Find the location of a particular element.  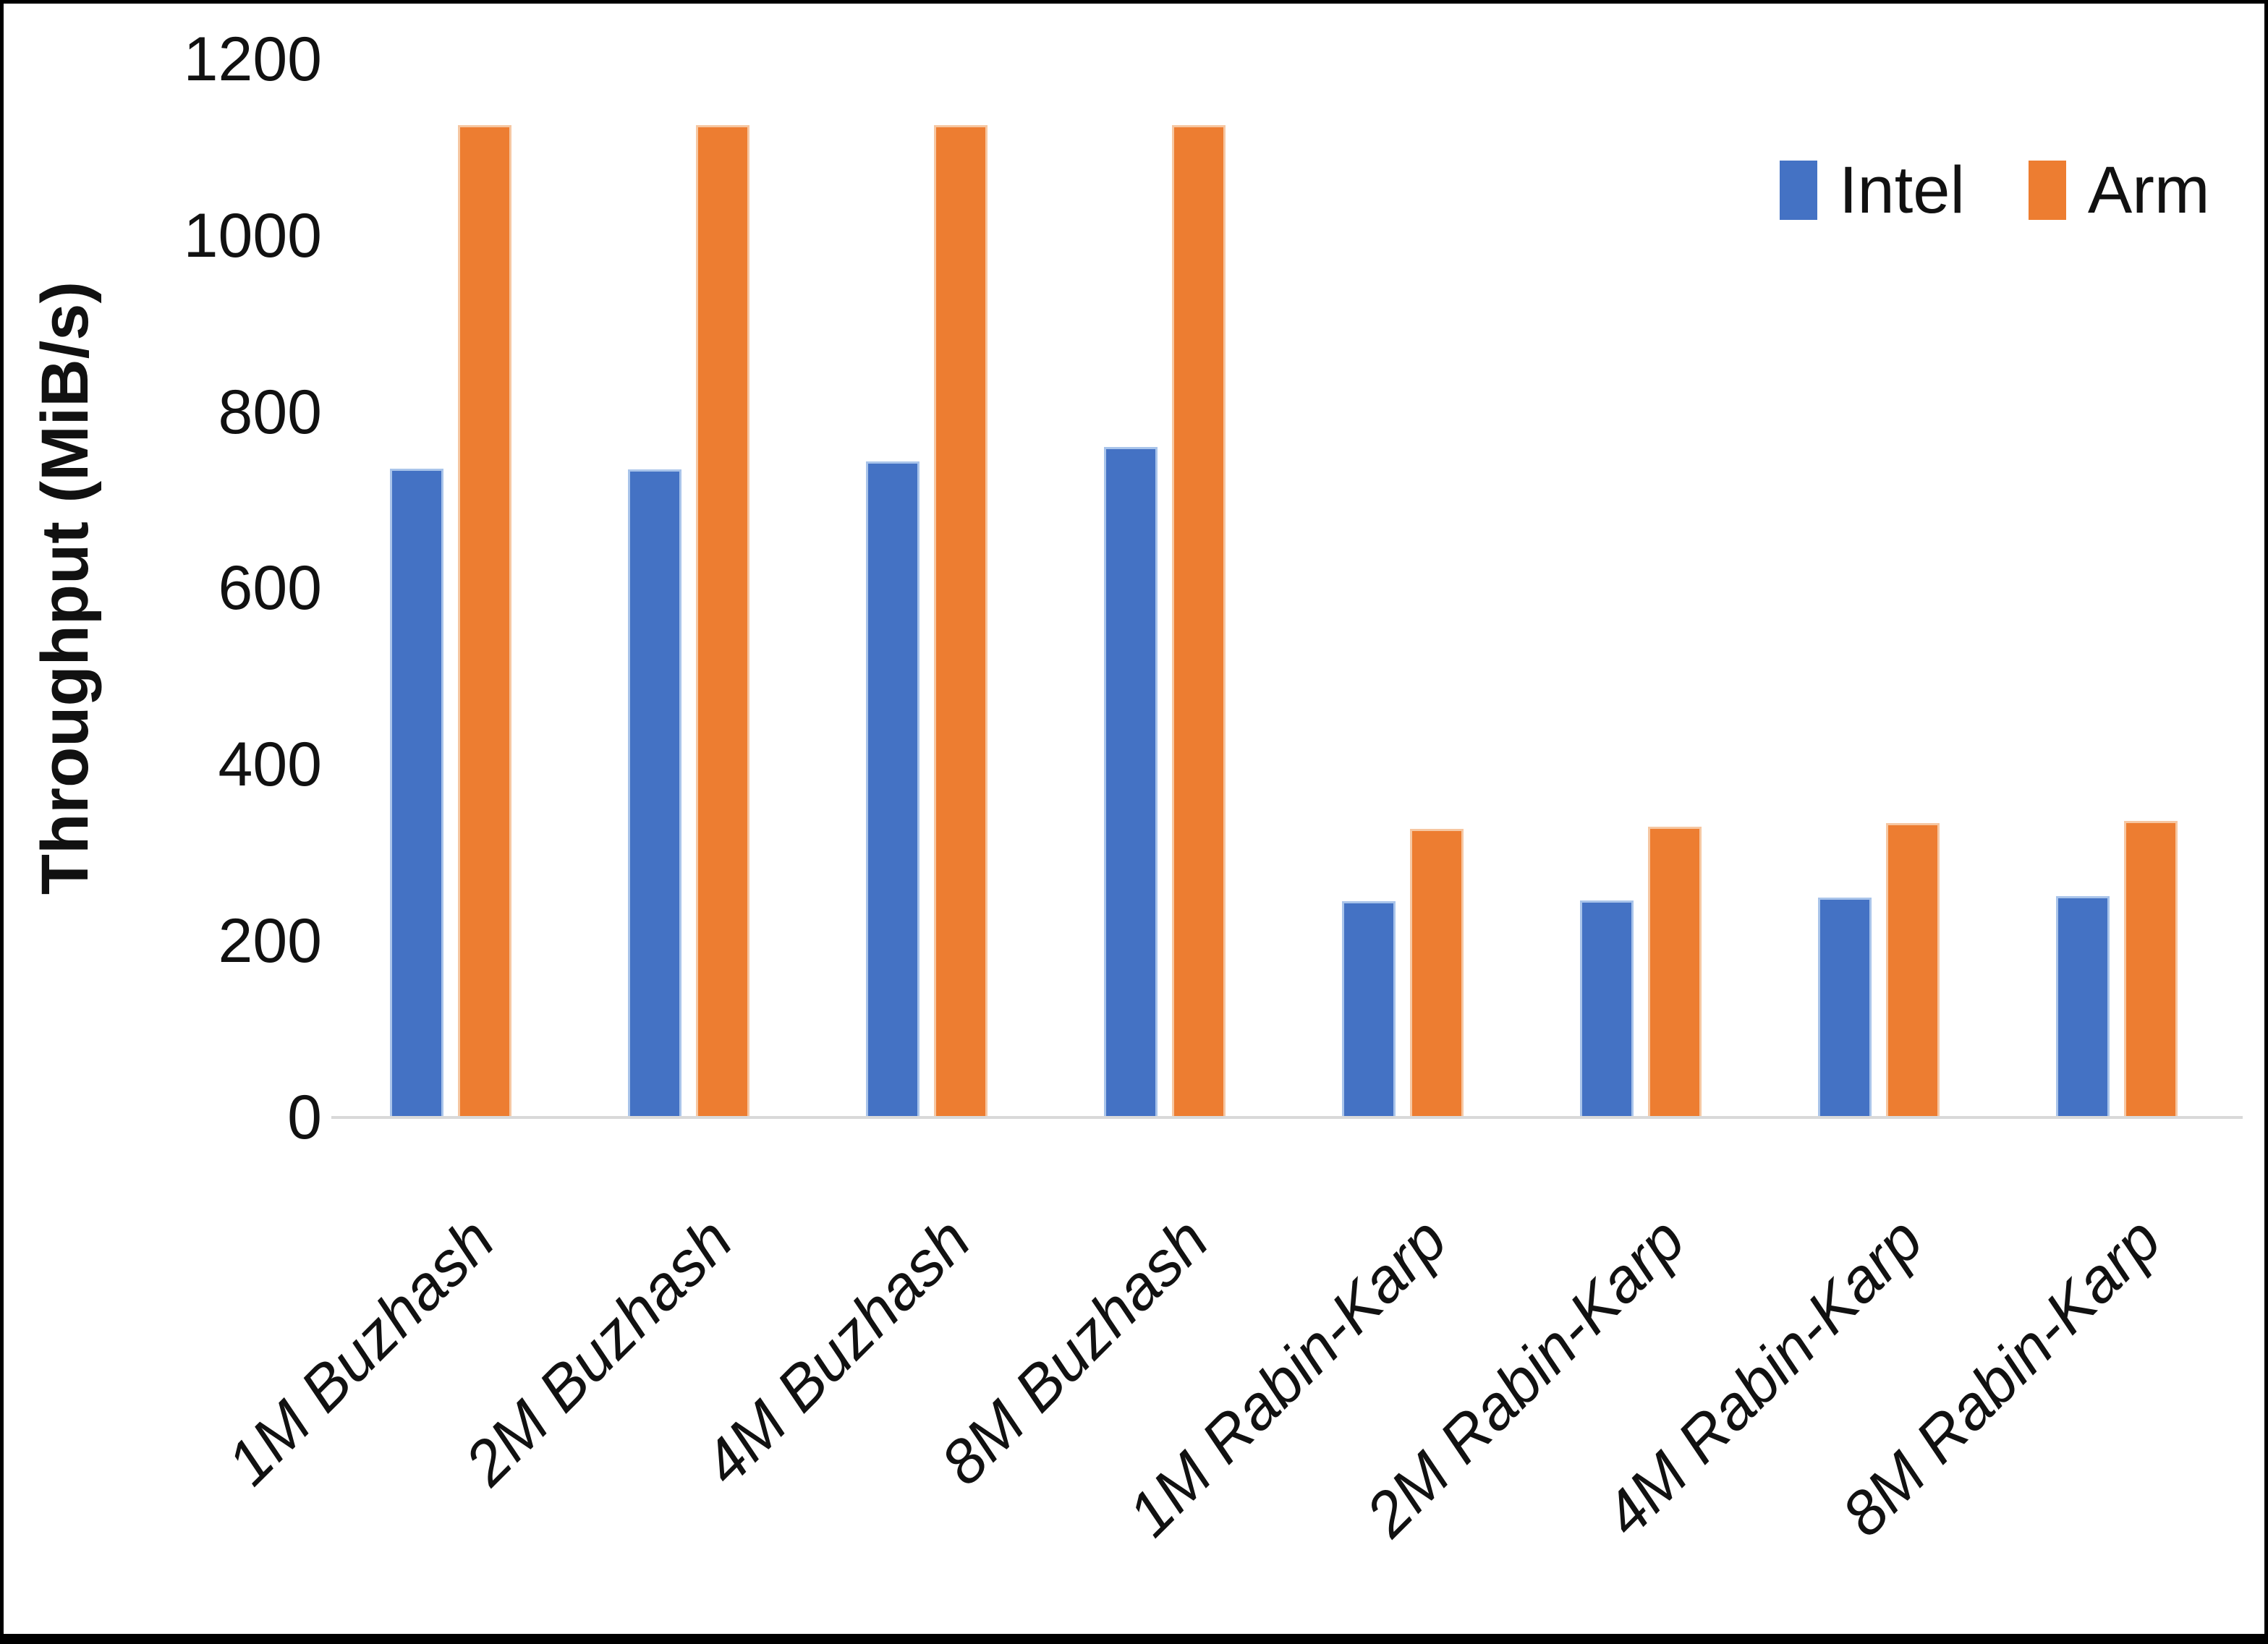

legend-label-arm: Arm is located at coordinates (2148, 190).